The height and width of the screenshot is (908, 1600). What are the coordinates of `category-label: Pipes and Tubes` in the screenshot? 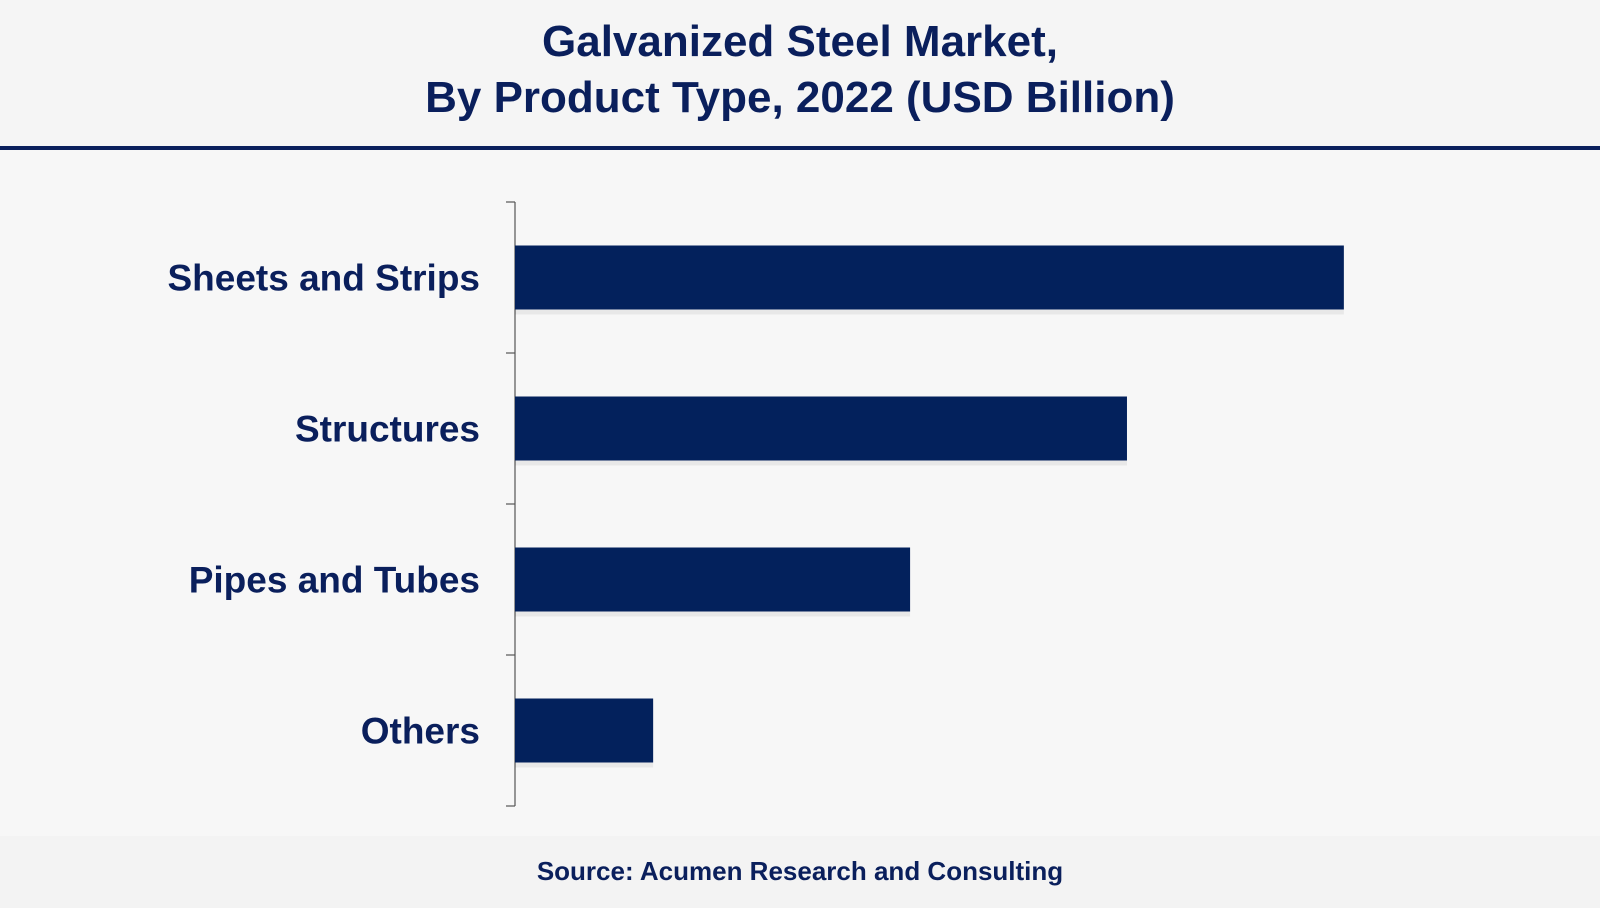 It's located at (334, 580).